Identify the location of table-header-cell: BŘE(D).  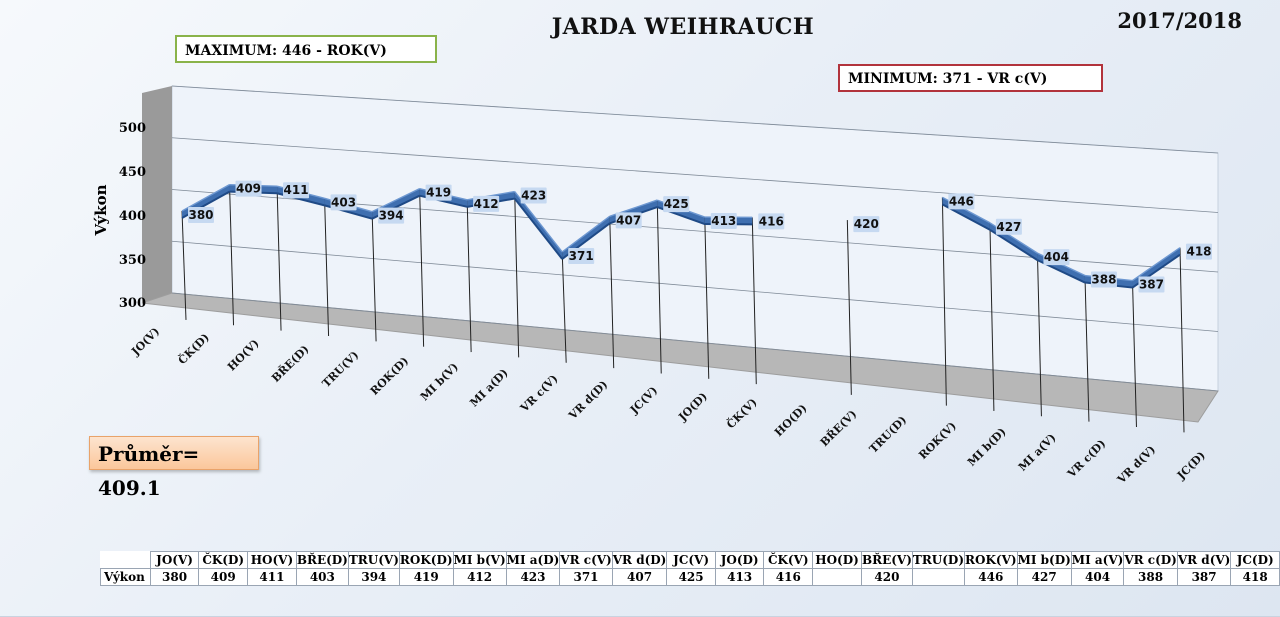
(322, 560).